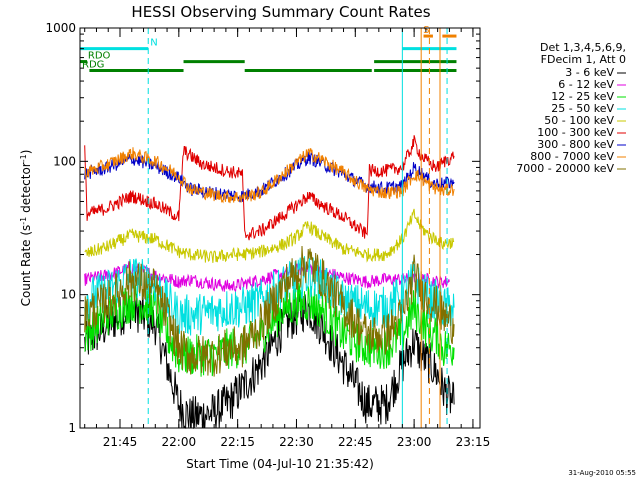 The image size is (640, 480). What do you see at coordinates (589, 72) in the screenshot?
I see `legend-entry-label: 3 - 6 keV` at bounding box center [589, 72].